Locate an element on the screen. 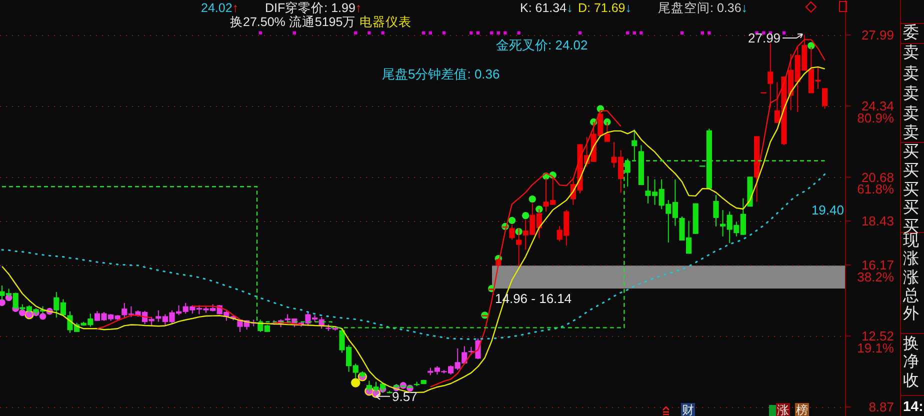  annotation: D: 71.69↓ is located at coordinates (605, 8).